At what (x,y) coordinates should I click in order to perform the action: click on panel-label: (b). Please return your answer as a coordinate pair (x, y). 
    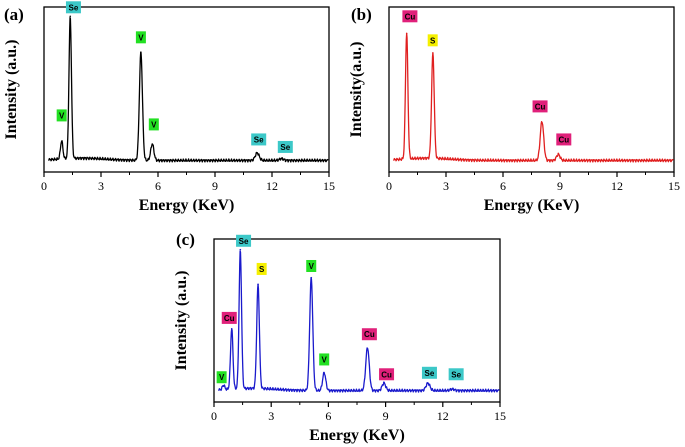
    Looking at the image, I should click on (361, 14).